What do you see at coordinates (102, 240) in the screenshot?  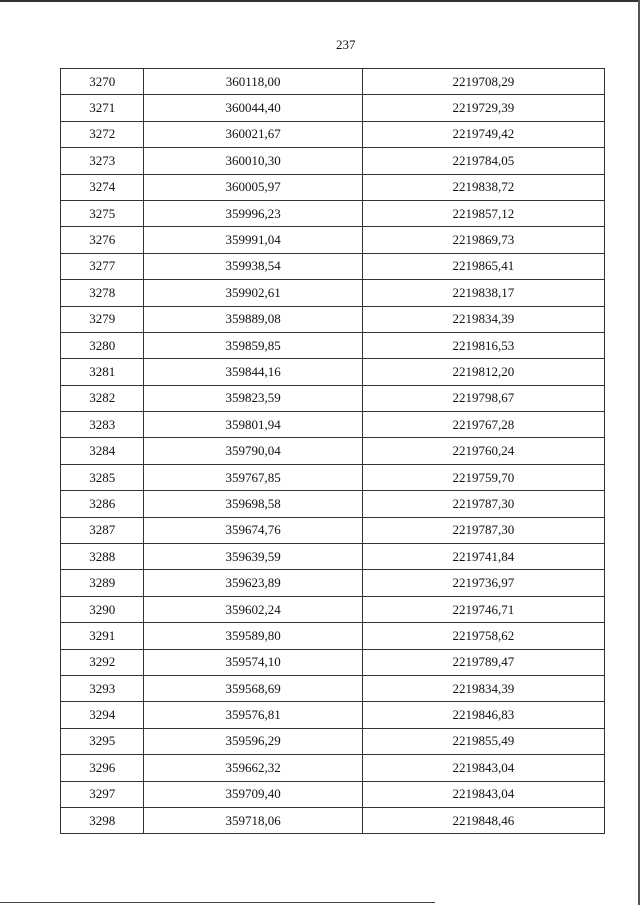 I see `point-number-cell: 3276` at bounding box center [102, 240].